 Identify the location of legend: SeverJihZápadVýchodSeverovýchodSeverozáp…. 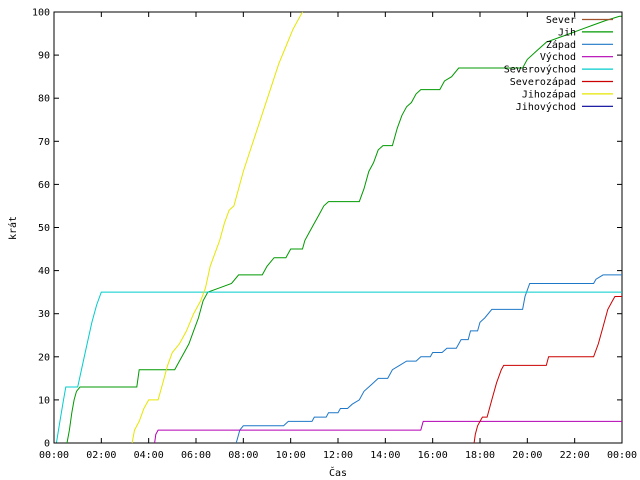
(558, 64).